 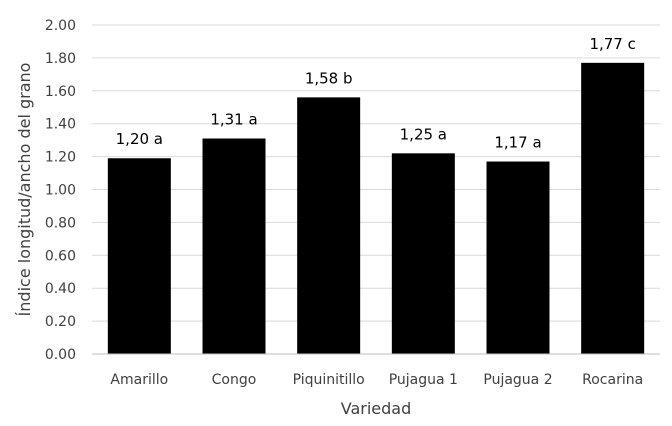 What do you see at coordinates (60, 158) in the screenshot?
I see `y-tick-label: 1.20` at bounding box center [60, 158].